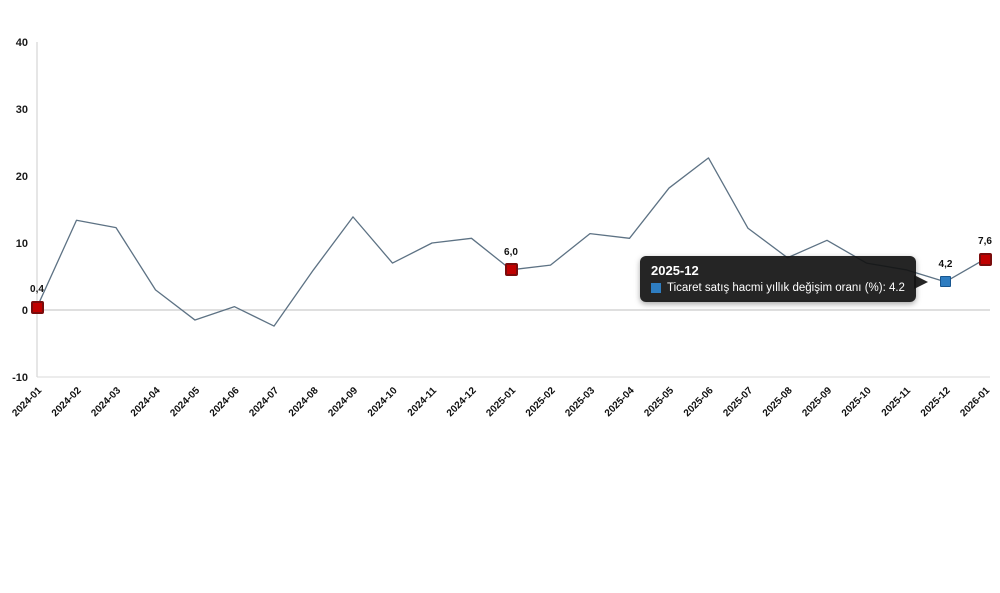 The image size is (1000, 593). Describe the element at coordinates (936, 402) in the screenshot. I see `x-axis-tick-label: 2025-12` at that location.